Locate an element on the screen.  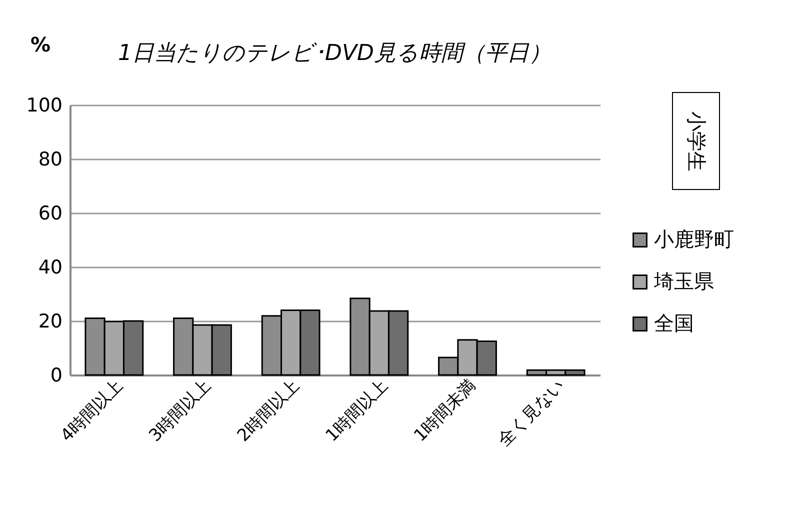
y-tick-label: 100 is located at coordinates (44, 105).